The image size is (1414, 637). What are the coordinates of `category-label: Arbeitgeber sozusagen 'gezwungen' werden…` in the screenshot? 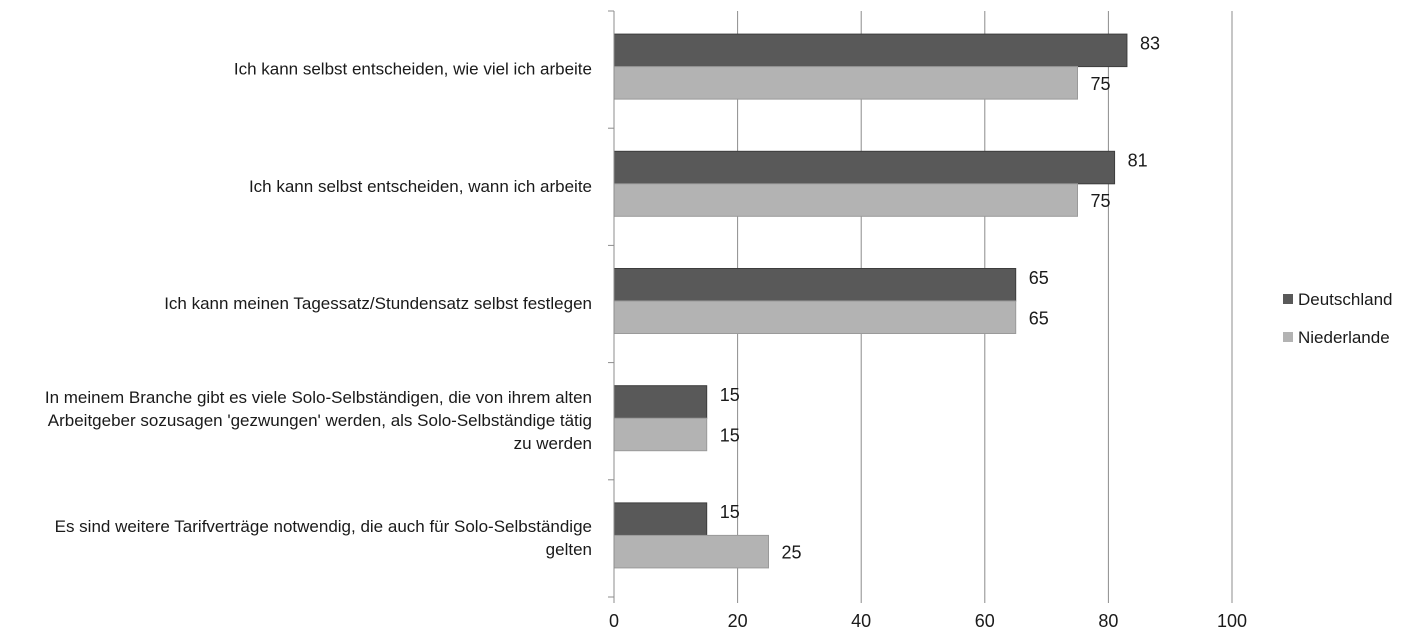 It's located at (320, 420).